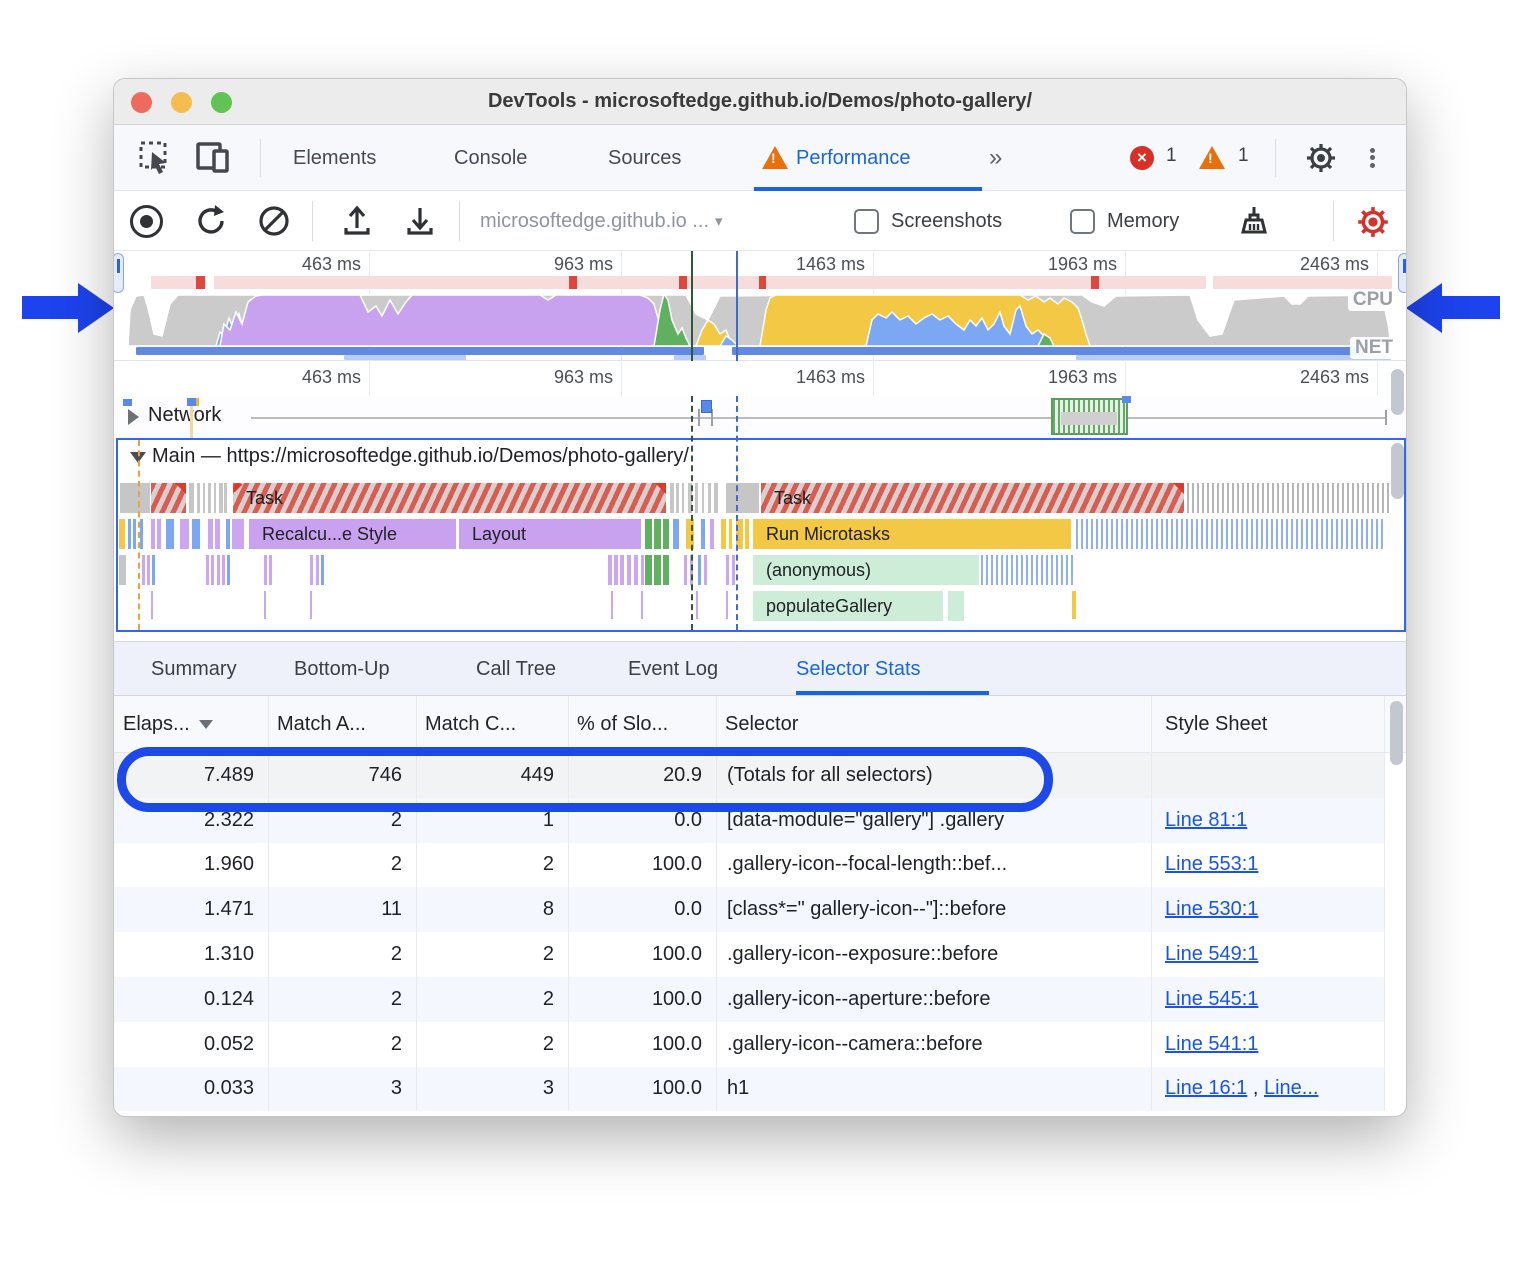  What do you see at coordinates (867, 570) in the screenshot?
I see `flame-anonymous: (anonymous)` at bounding box center [867, 570].